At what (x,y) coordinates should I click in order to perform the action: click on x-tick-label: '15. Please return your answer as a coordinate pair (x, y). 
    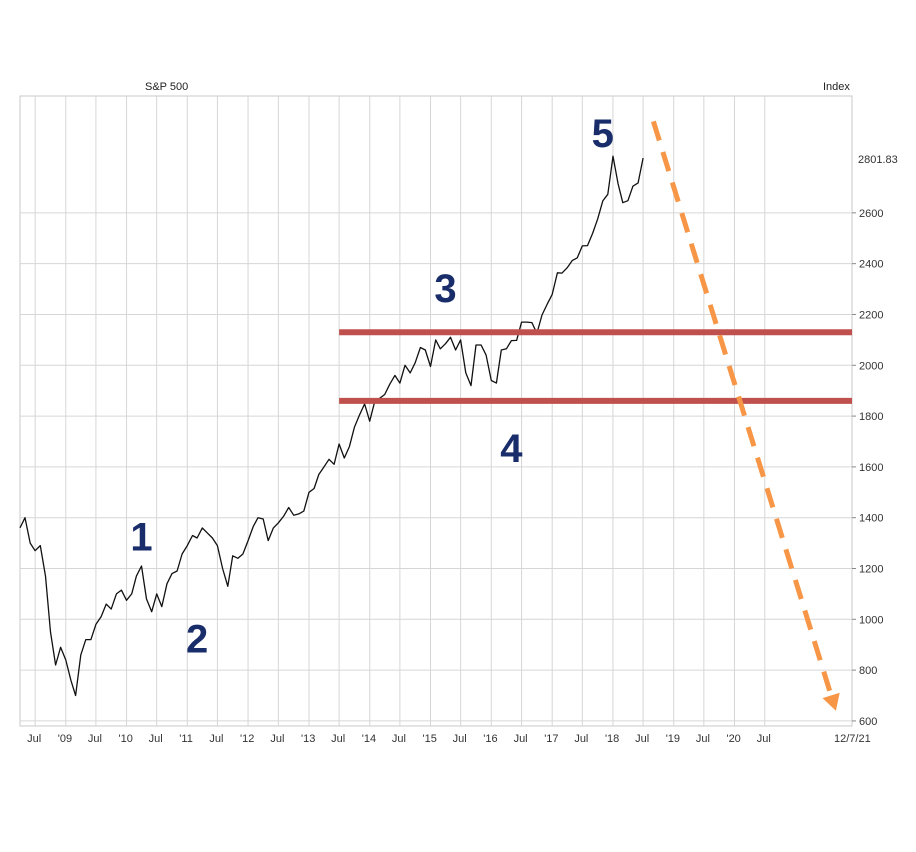
    Looking at the image, I should click on (430, 739).